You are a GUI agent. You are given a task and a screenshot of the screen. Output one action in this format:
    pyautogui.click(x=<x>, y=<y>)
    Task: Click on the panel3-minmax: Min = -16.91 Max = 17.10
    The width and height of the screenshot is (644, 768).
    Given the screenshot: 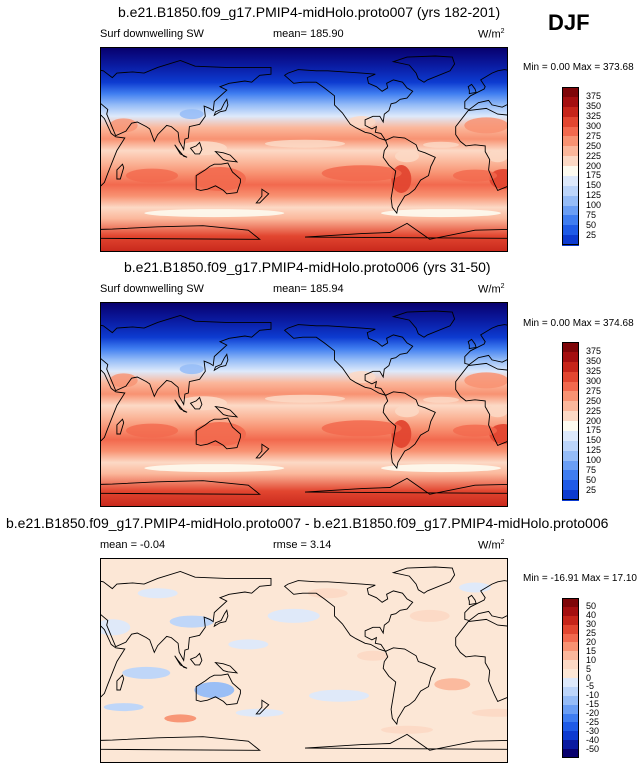 What is the action you would take?
    pyautogui.click(x=580, y=578)
    